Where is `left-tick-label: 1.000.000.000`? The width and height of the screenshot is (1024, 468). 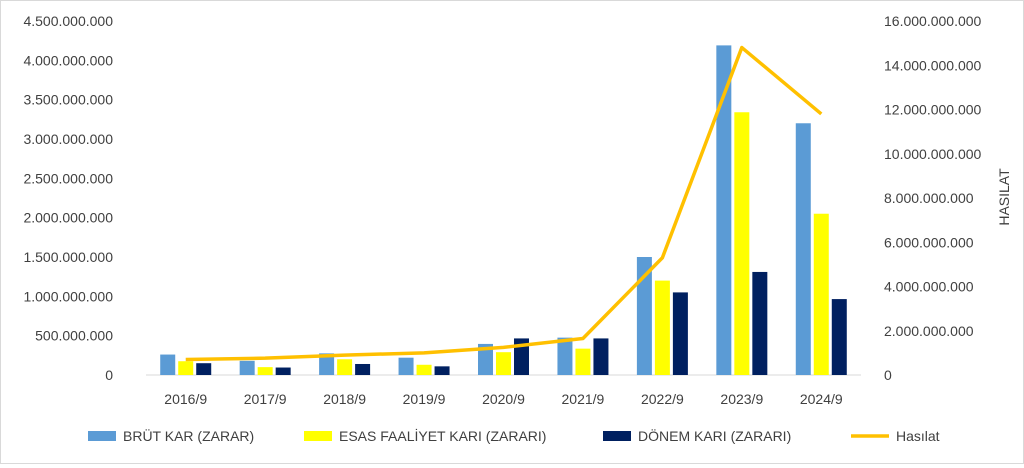
left-tick-label: 1.000.000.000 is located at coordinates (68, 296).